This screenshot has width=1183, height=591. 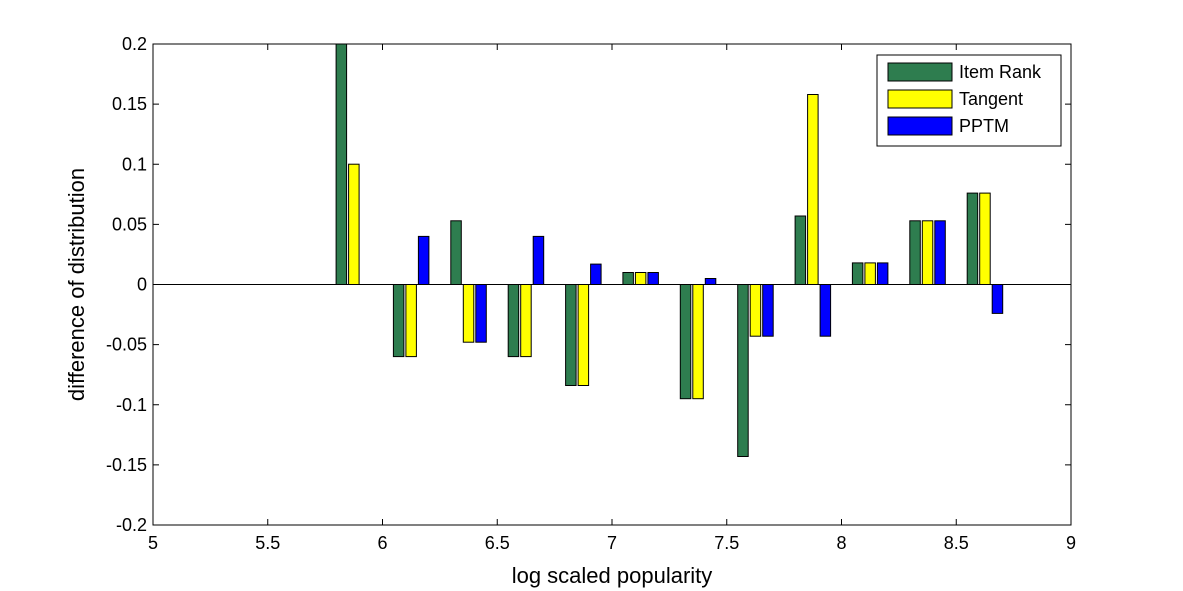 What do you see at coordinates (126, 465) in the screenshot?
I see `y-tick-label-7: -0.15` at bounding box center [126, 465].